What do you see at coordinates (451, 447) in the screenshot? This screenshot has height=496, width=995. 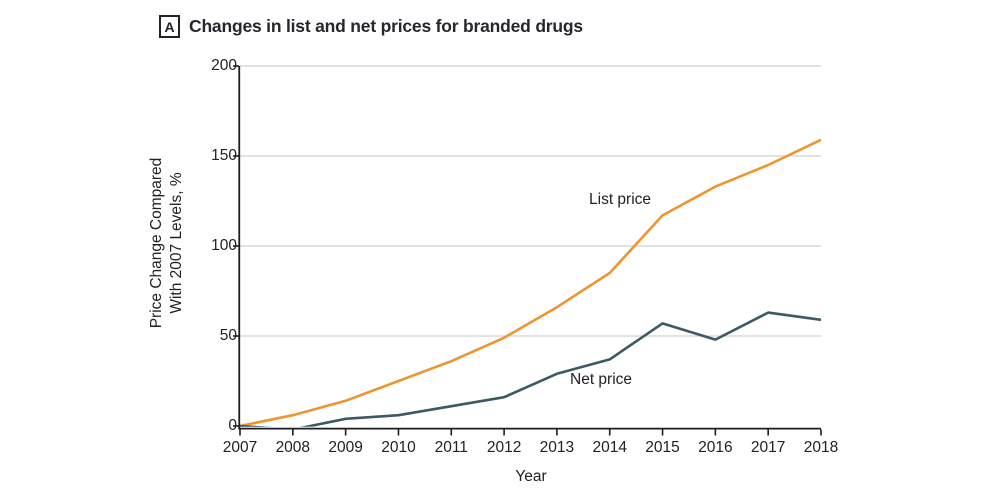 I see `x-tick-label-2011: 2011` at bounding box center [451, 447].